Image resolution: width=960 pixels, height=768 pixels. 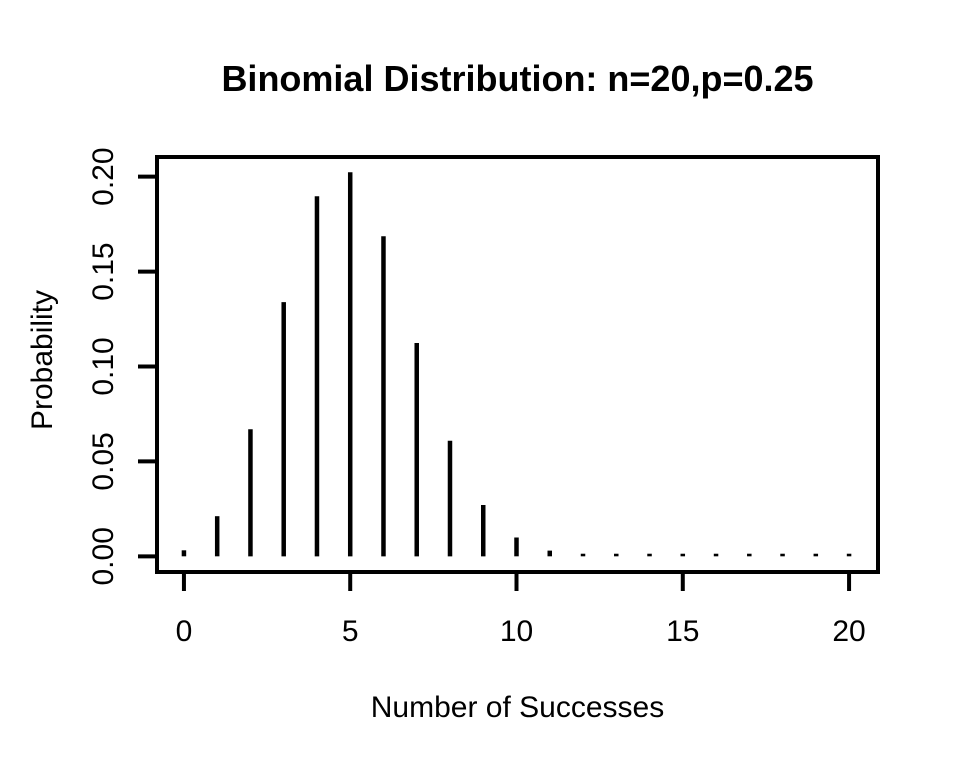 I want to click on x-axis-tick-label: 20, so click(x=848, y=631).